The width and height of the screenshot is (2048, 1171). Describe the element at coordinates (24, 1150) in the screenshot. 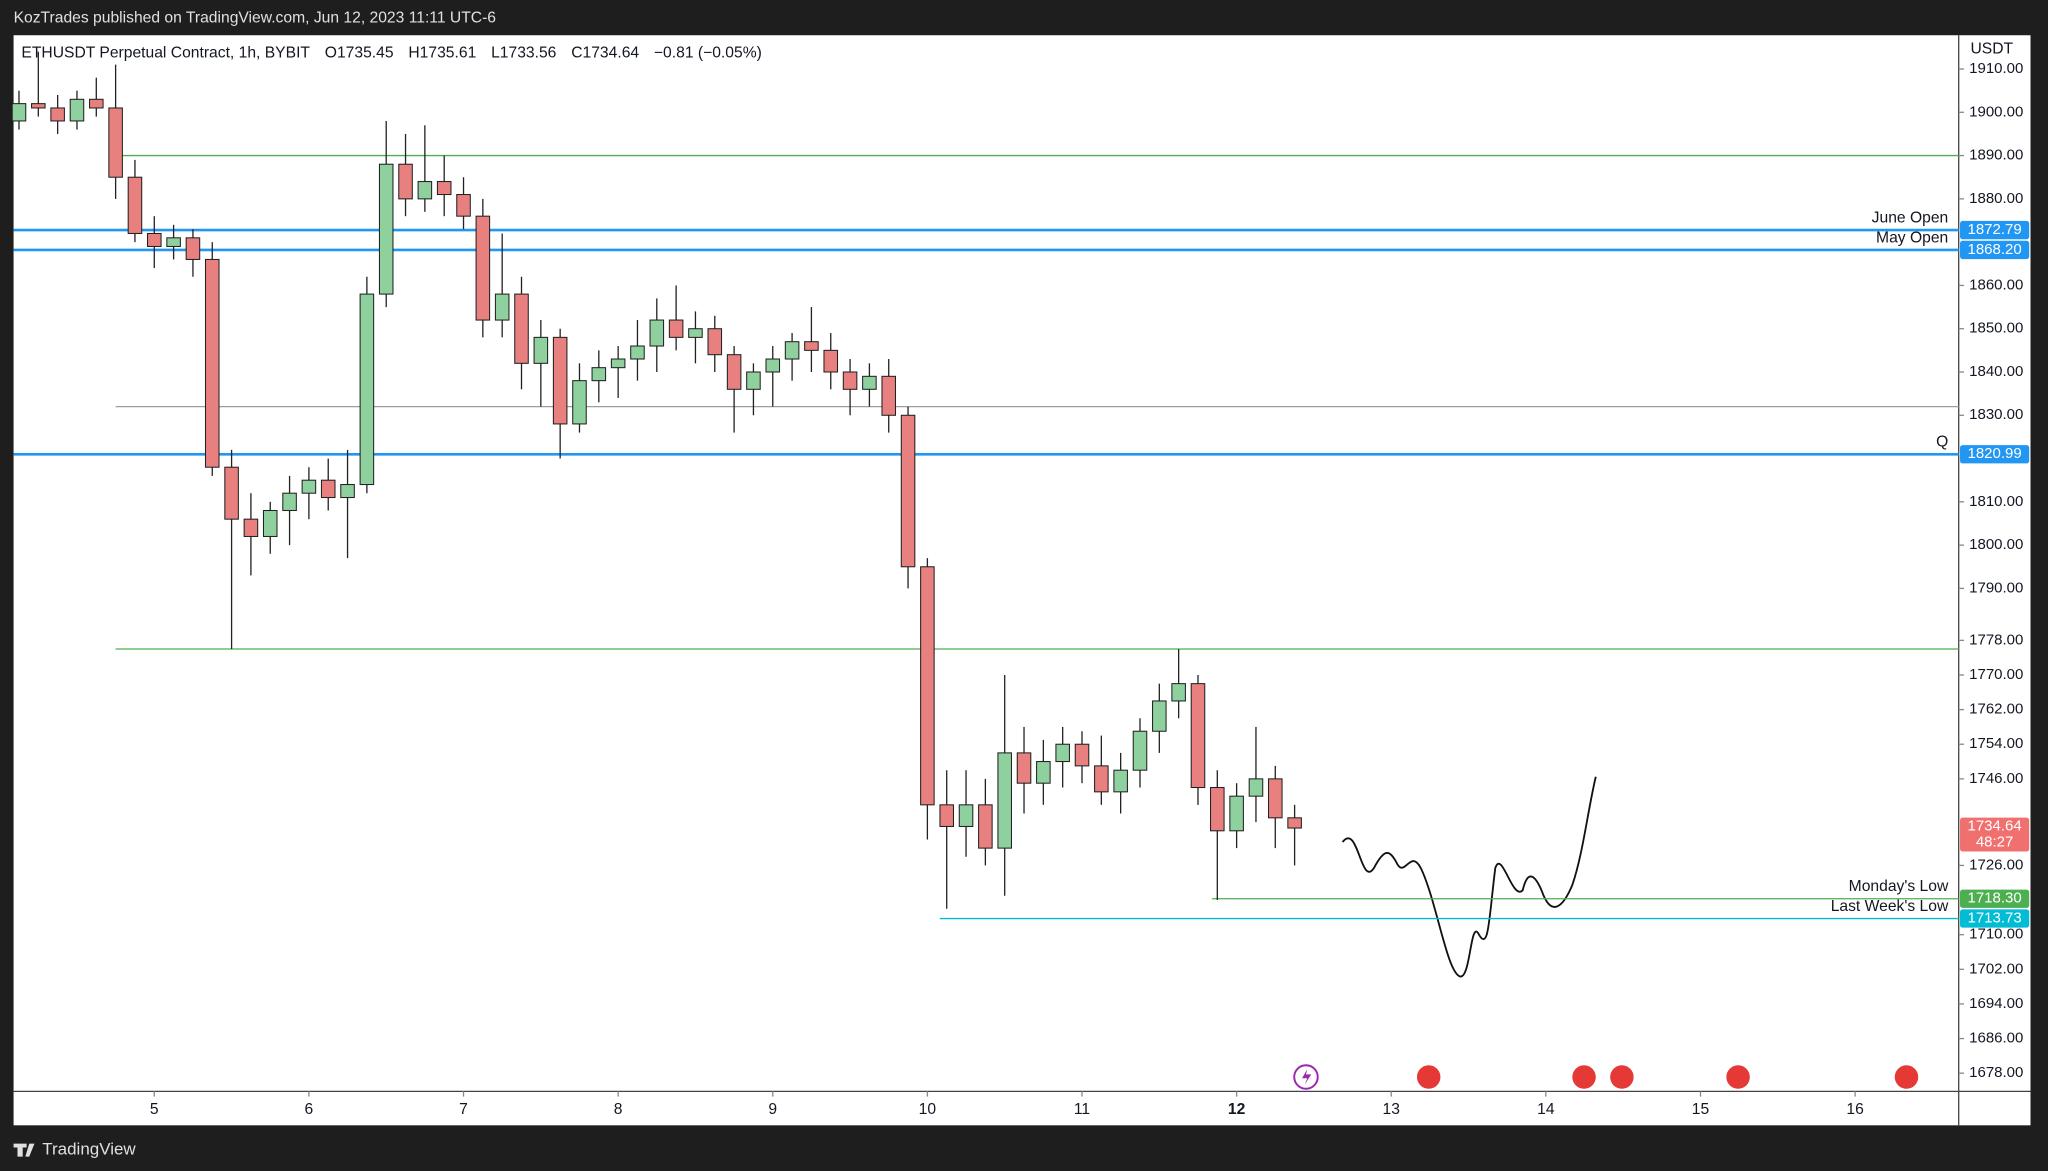

I see `footer-logo` at that location.